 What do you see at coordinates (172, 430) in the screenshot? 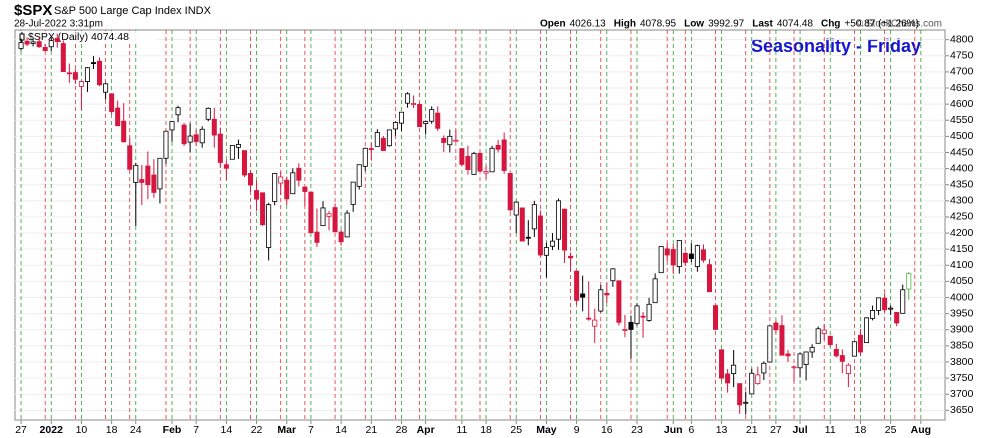
I see `x-tick-label: Feb` at bounding box center [172, 430].